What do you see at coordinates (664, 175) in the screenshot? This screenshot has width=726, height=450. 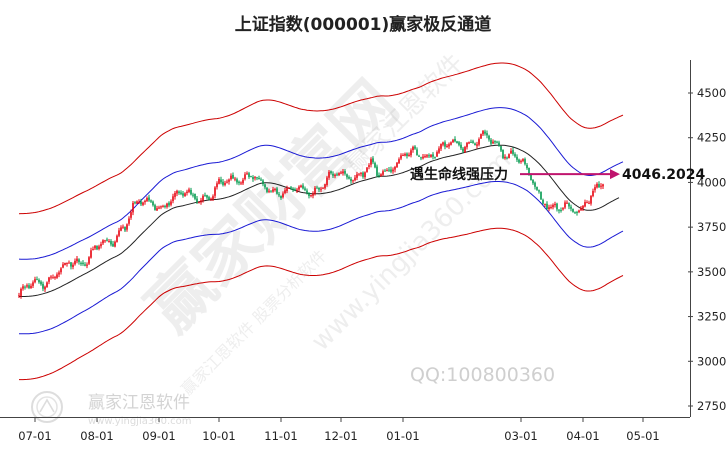 I see `annotation-value: 4046.2024` at bounding box center [664, 175].